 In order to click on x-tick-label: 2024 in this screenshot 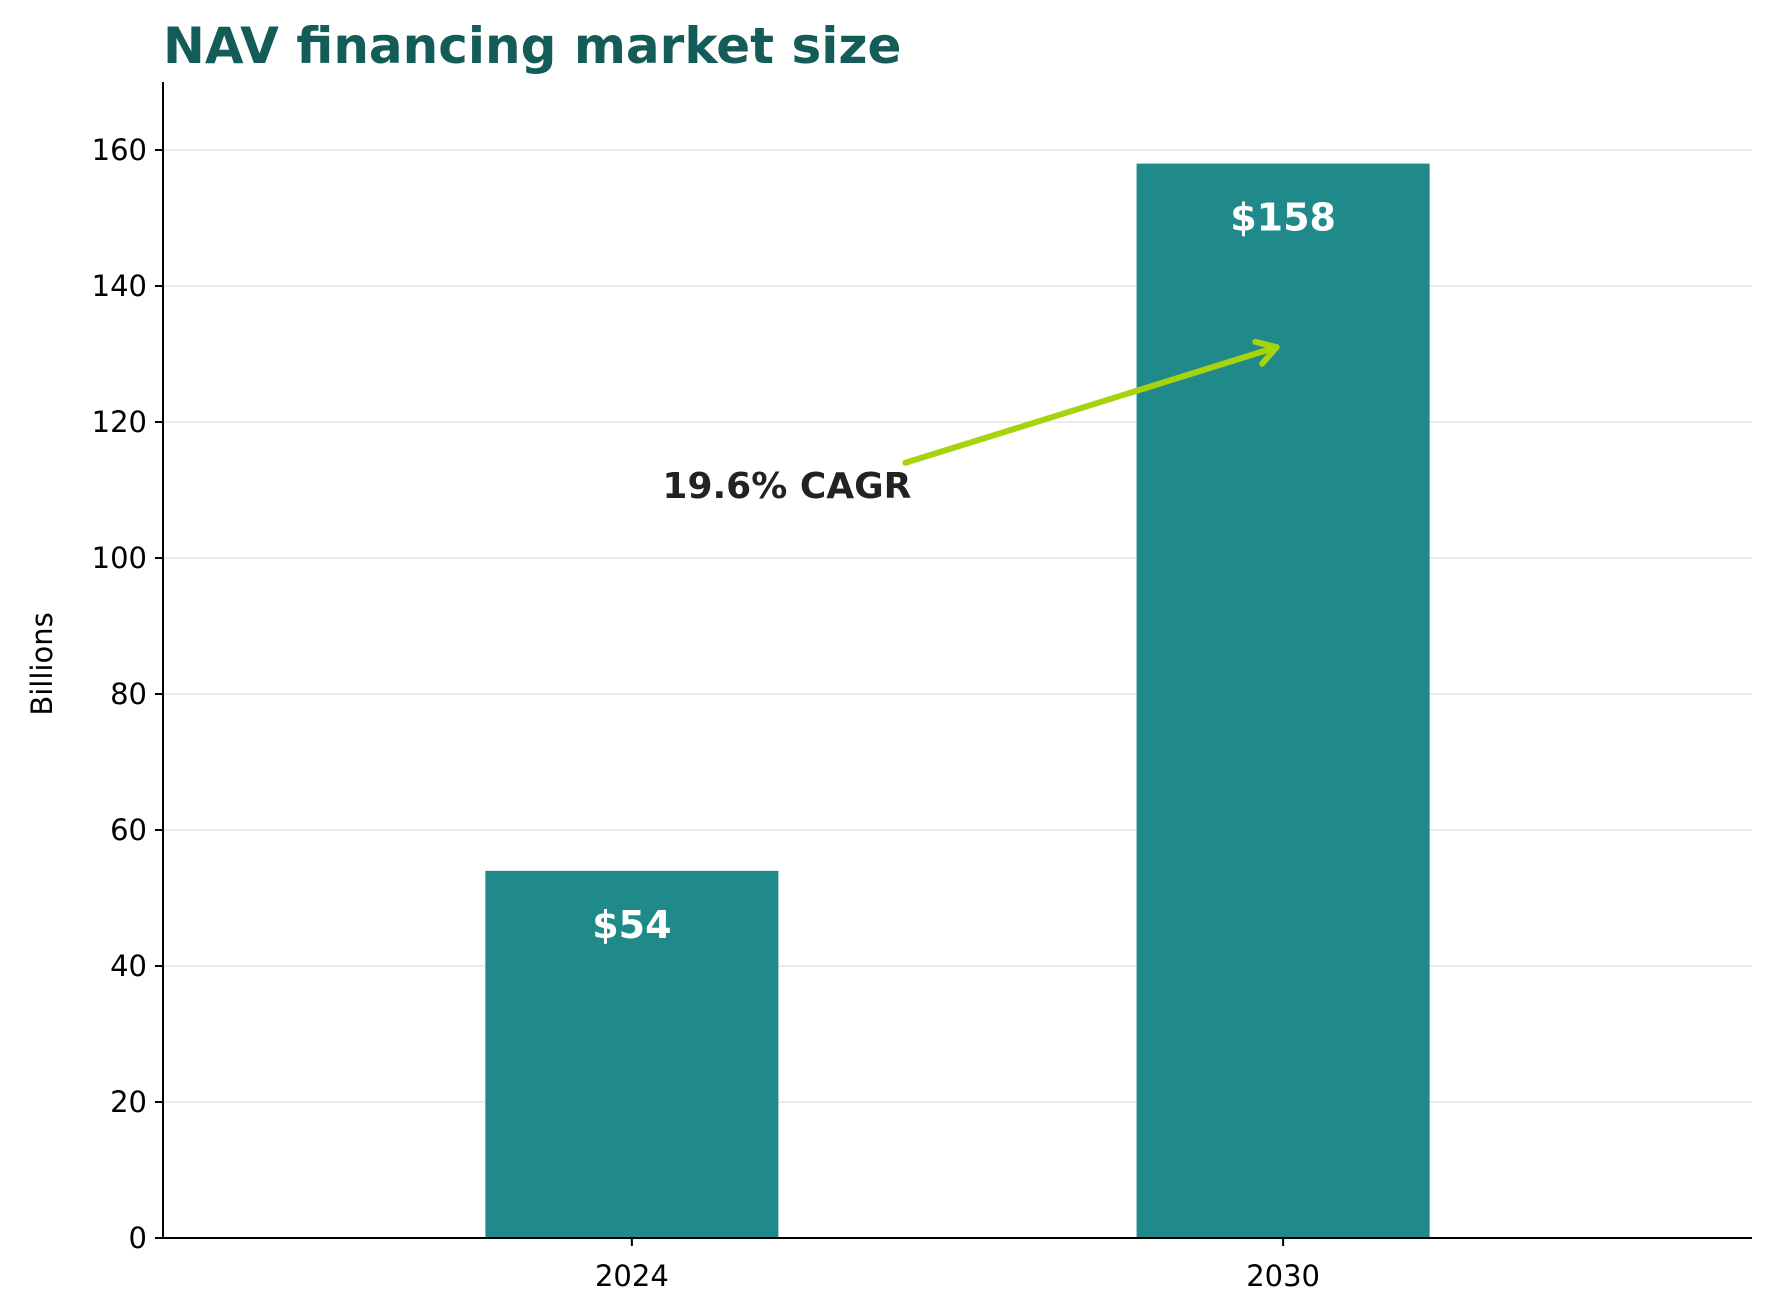, I will do `click(632, 1276)`.